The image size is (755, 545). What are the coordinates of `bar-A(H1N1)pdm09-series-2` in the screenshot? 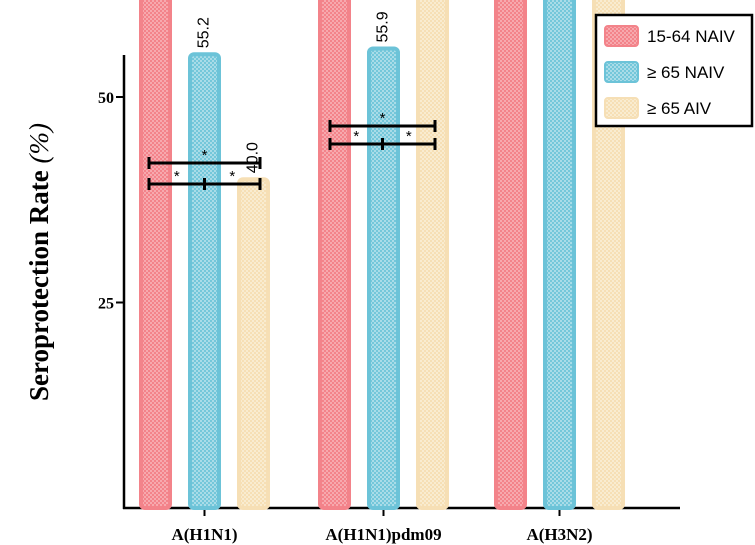 It's located at (432, 255).